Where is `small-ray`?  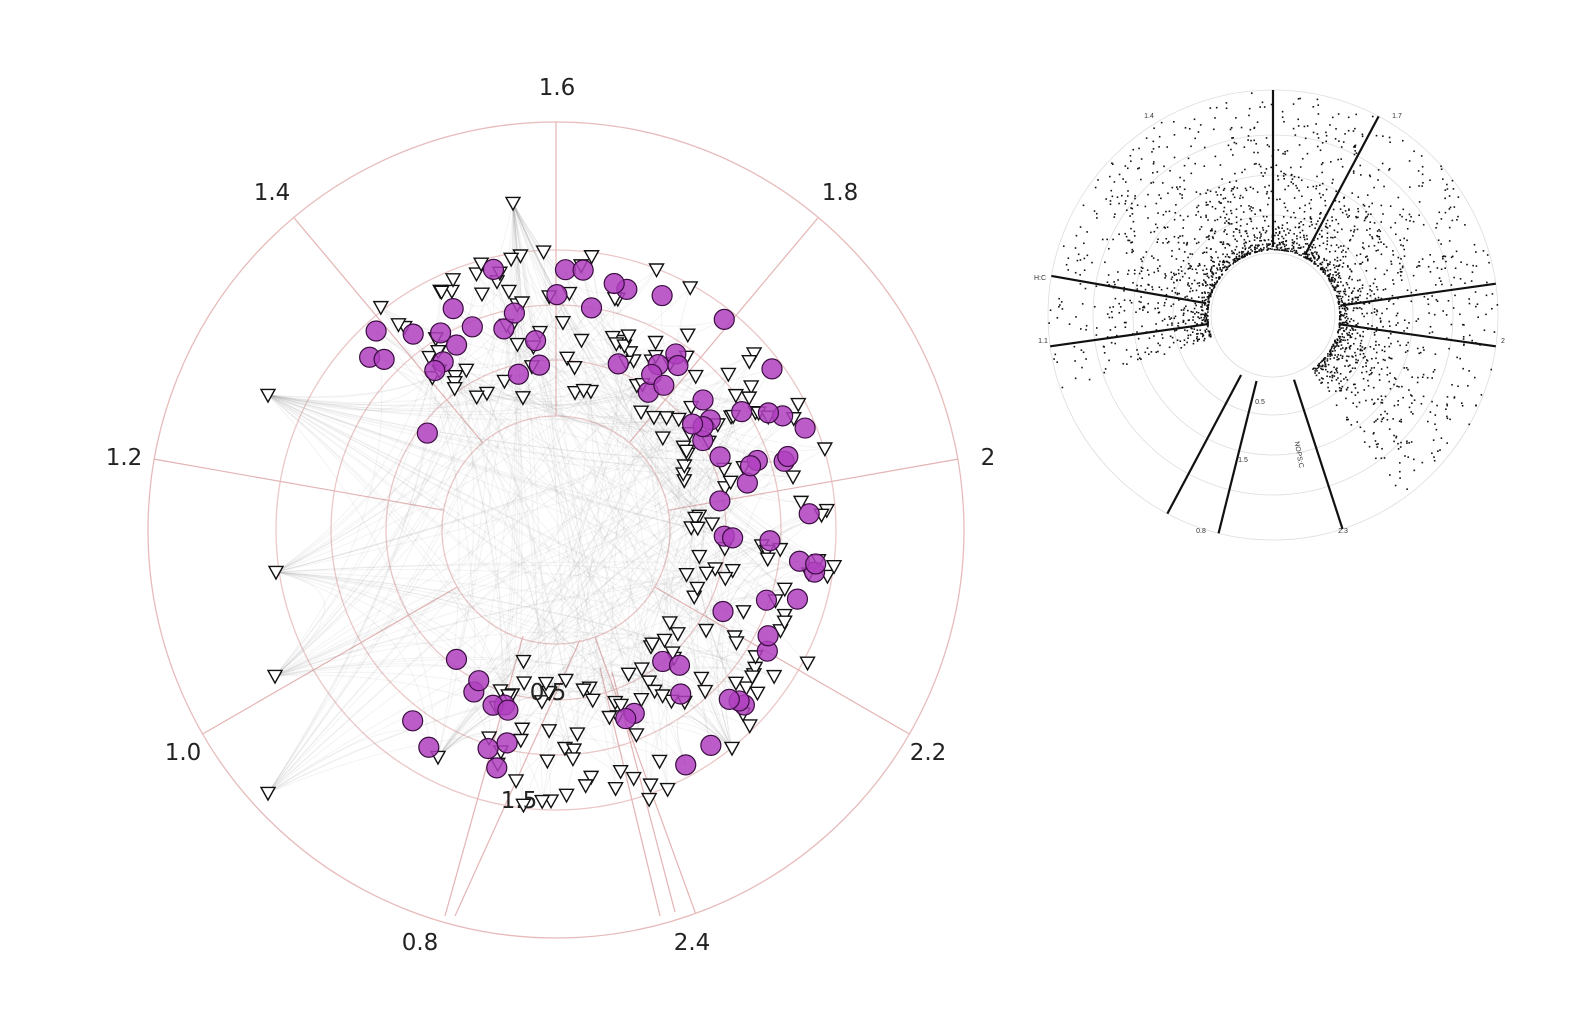
small-ray is located at coordinates (1318, 454).